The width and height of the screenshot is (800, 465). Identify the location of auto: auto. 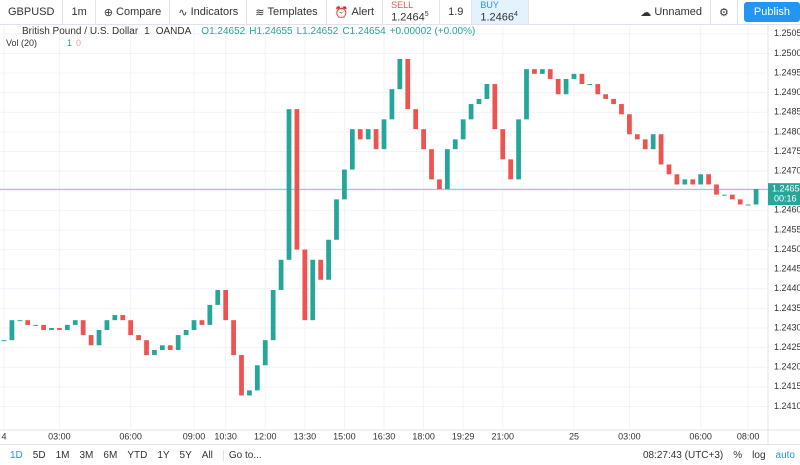
(785, 455).